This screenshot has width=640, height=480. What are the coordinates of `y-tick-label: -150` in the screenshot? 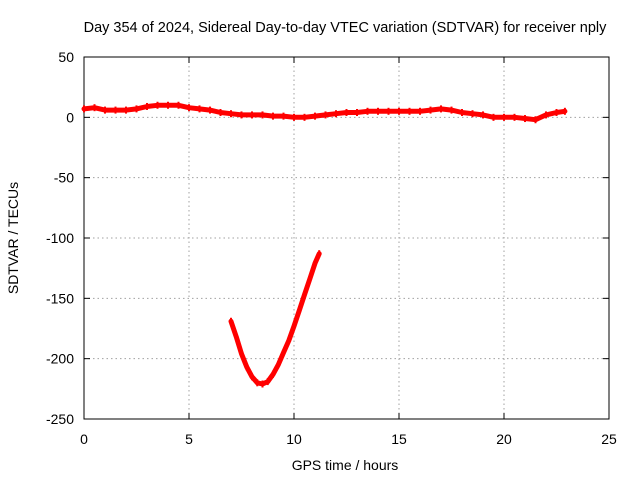 It's located at (60, 298).